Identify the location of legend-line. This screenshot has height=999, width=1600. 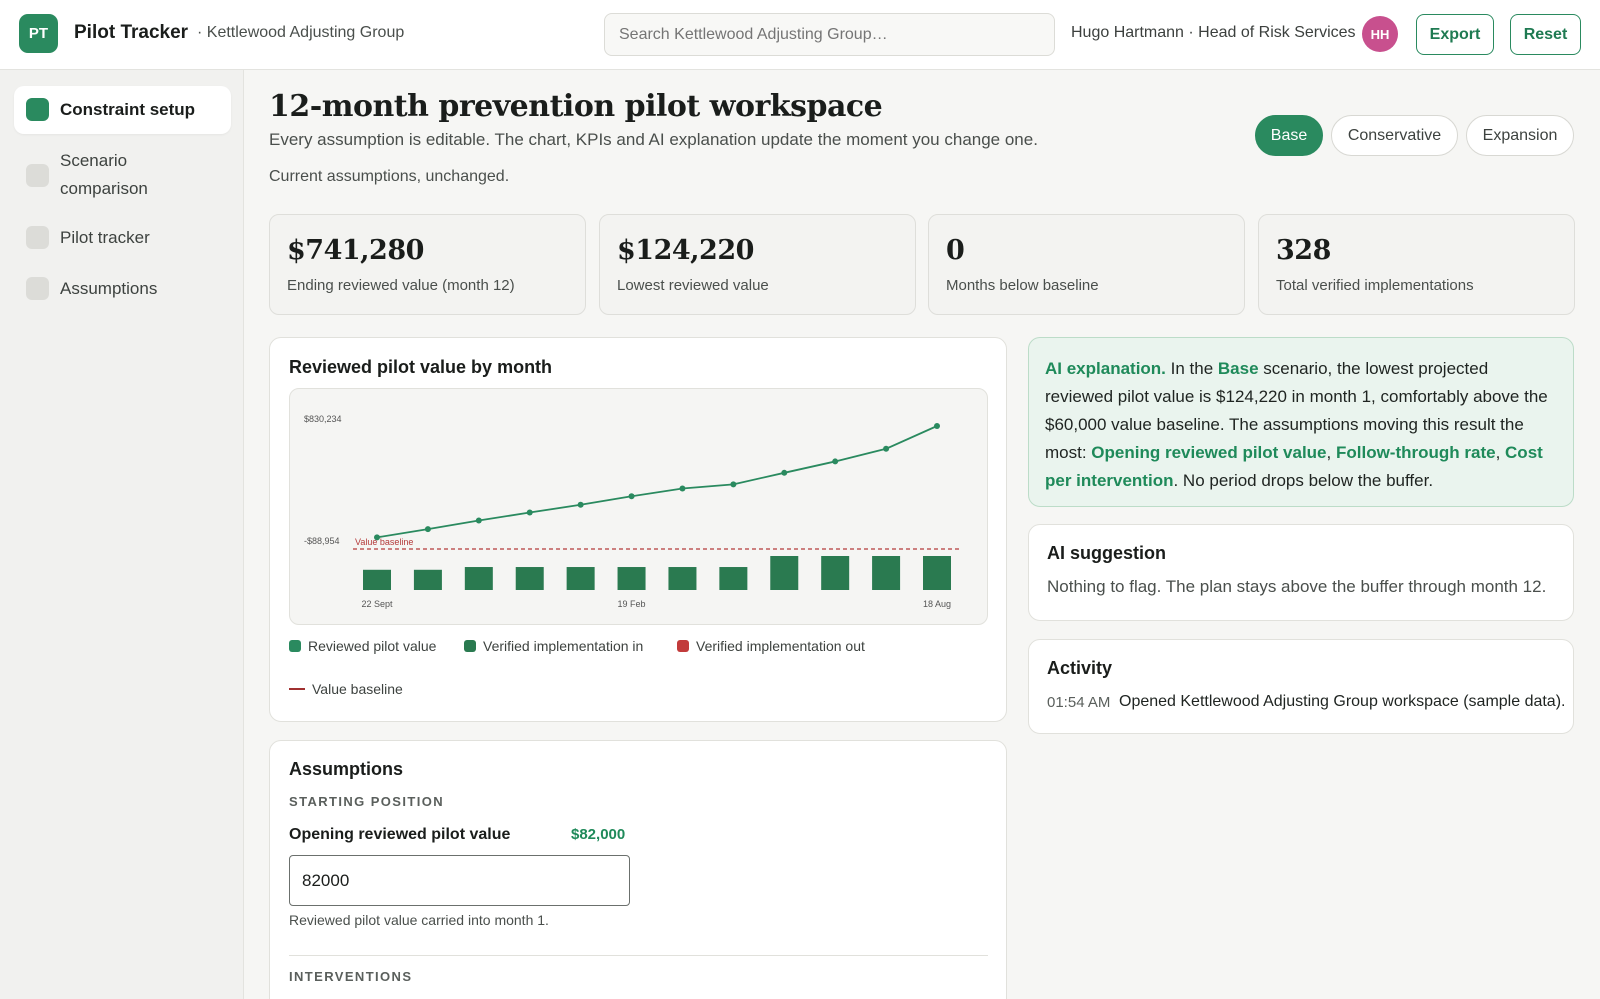
(297, 689).